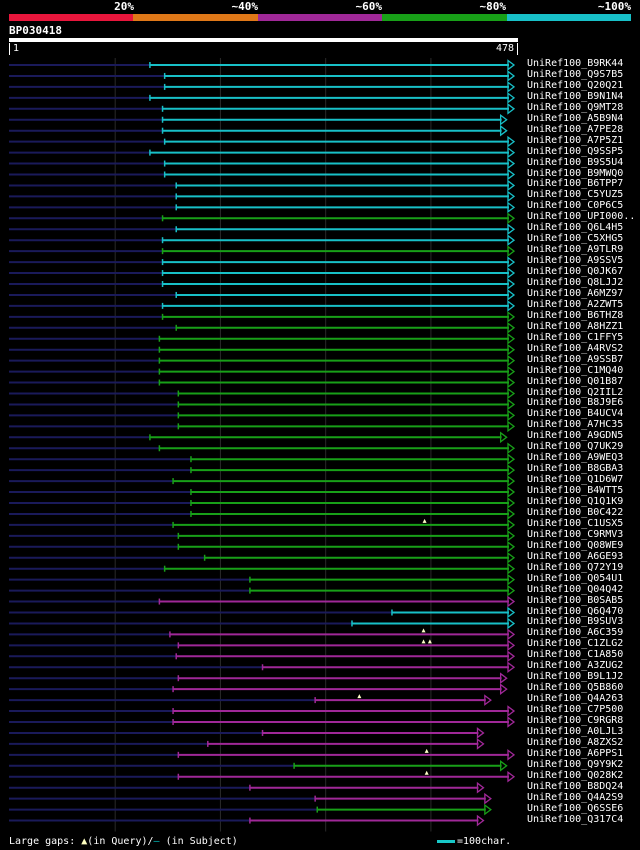 The width and height of the screenshot is (640, 850). I want to click on hit-label: UniRef100_Q0JK67, so click(575, 272).